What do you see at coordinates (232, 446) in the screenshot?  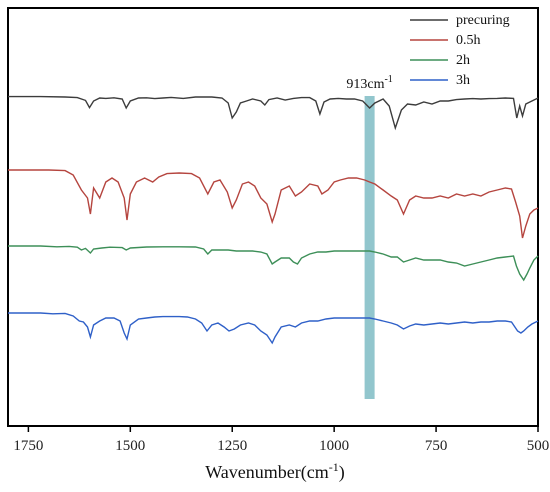 I see `x-tick-label-1250: 1250` at bounding box center [232, 446].